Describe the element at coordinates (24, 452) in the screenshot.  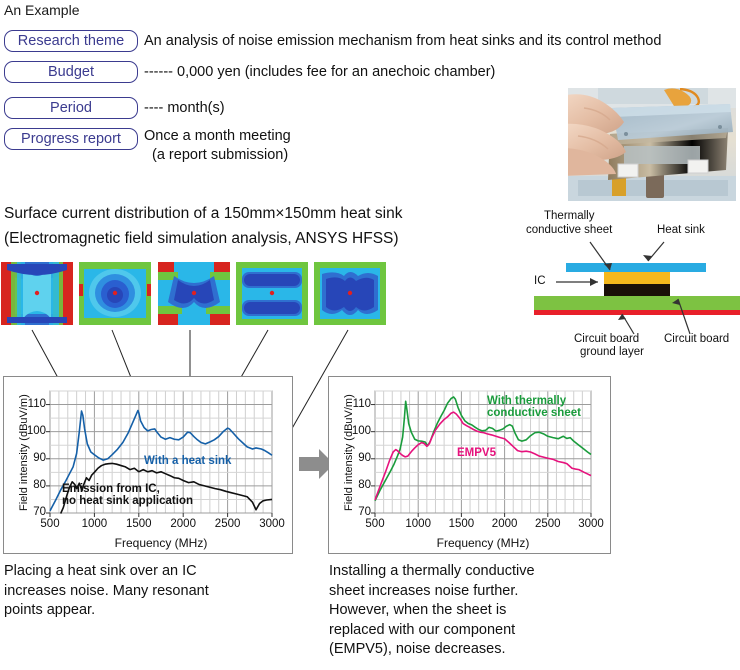
I see `chart-left-ylabel: Field intensity (dBuV/m)` at that location.